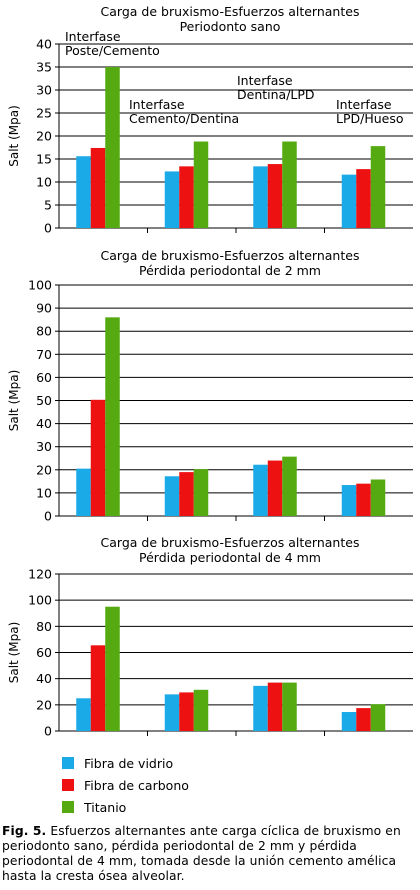 Image resolution: width=420 pixels, height=890 pixels. Describe the element at coordinates (48, 731) in the screenshot. I see `chart3-ytick-label-0: 0` at that location.